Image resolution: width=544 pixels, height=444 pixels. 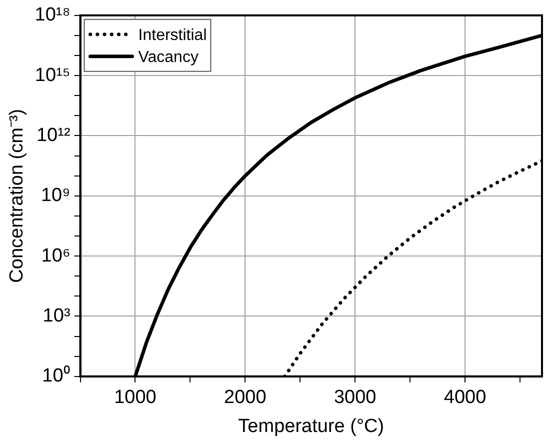 What do you see at coordinates (56, 375) in the screenshot?
I see `y-tick-label: 10⁰` at bounding box center [56, 375].